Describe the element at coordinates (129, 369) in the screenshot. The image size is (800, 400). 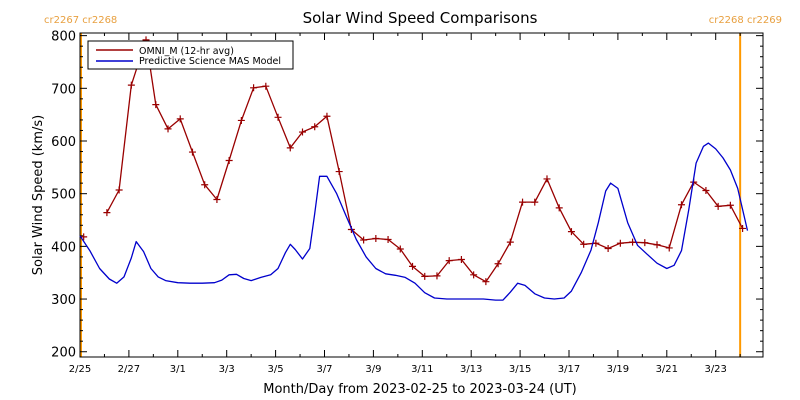
I see `x-tick-label: 2/27` at that location.